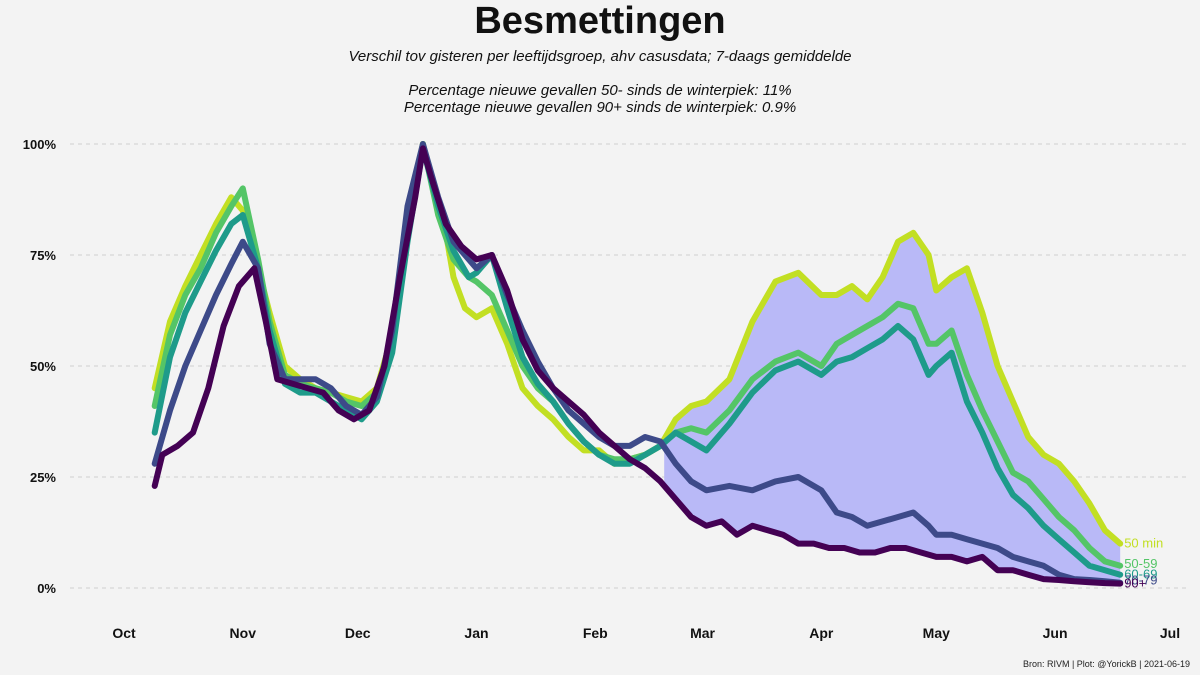 This screenshot has height=675, width=1200. What do you see at coordinates (1106, 664) in the screenshot?
I see `source-caption: Bron: RIVM | Plot: @YorickB | 2021-06-19` at bounding box center [1106, 664].